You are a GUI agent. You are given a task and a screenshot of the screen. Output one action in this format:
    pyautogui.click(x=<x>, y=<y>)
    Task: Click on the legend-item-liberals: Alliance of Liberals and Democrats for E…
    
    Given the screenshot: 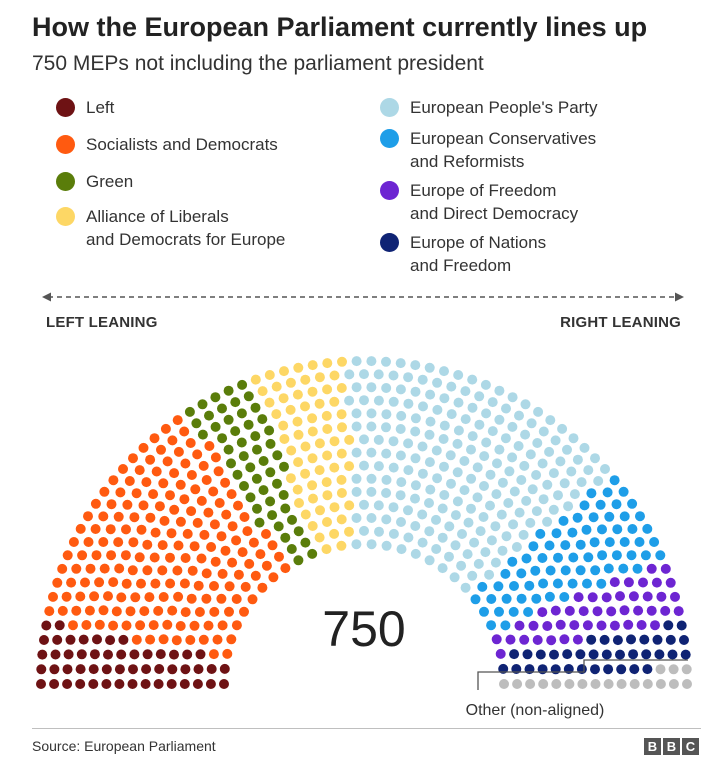 What is the action you would take?
    pyautogui.click(x=206, y=228)
    